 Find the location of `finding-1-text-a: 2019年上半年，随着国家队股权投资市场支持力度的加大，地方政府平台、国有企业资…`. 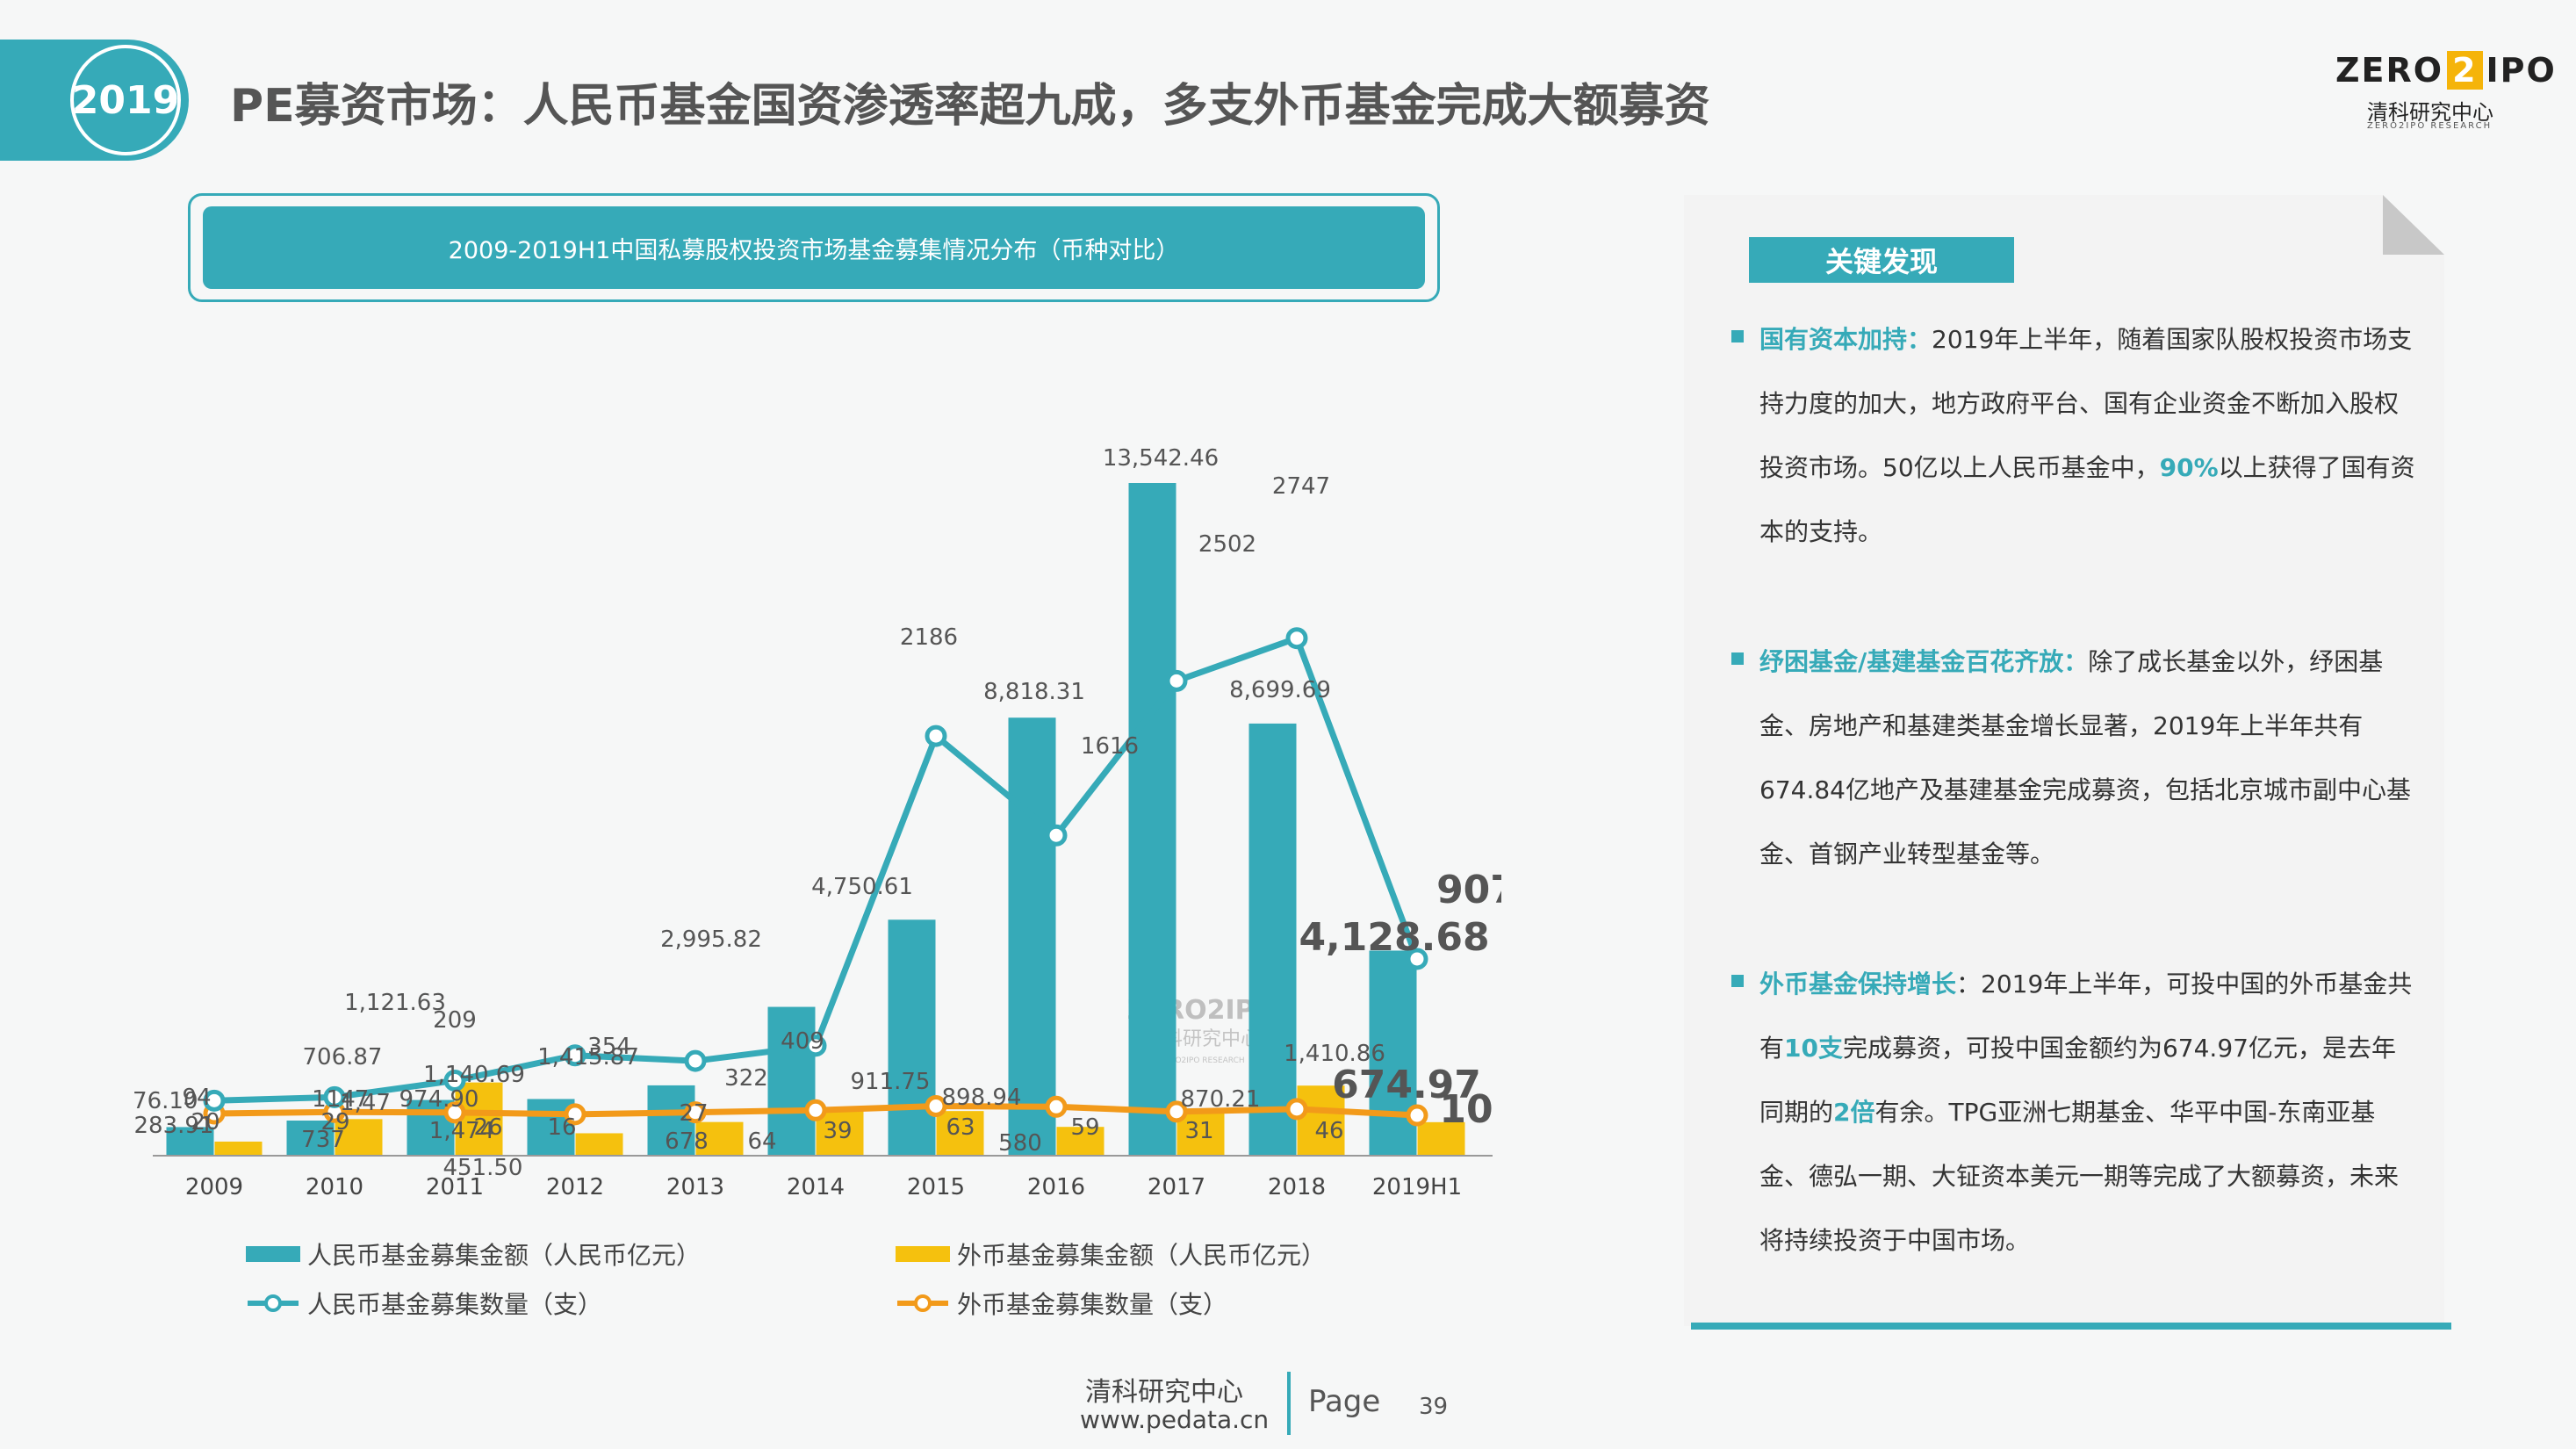

finding-1-text-a: 2019年上半年，随着国家队股权投资市场支持力度的加大，地方政府平台、国有企业资… is located at coordinates (2086, 403).